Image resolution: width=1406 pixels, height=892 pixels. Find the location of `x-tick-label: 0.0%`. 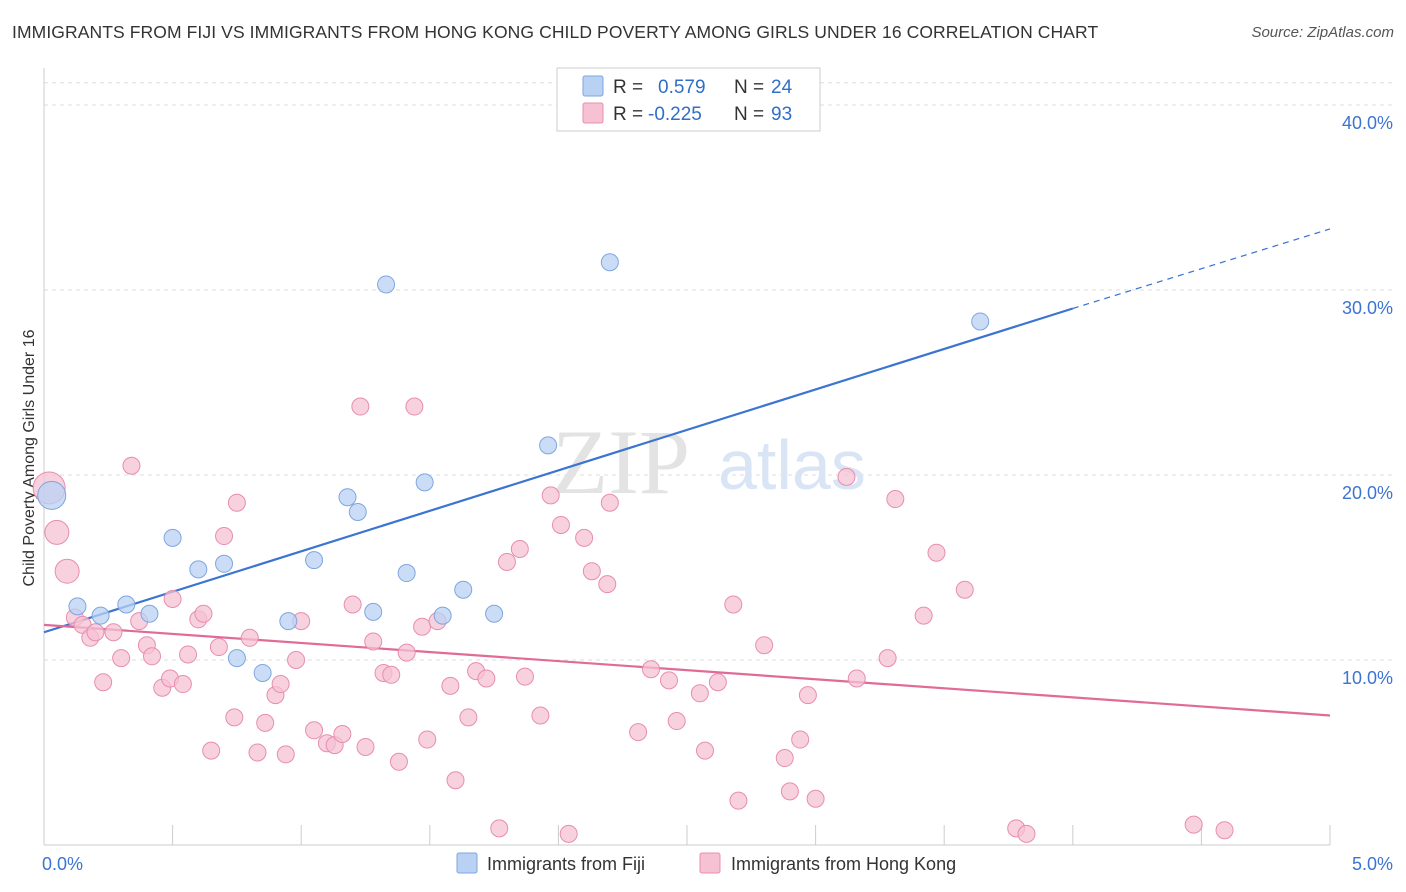

x-tick-label: 0.0% is located at coordinates (62, 864).